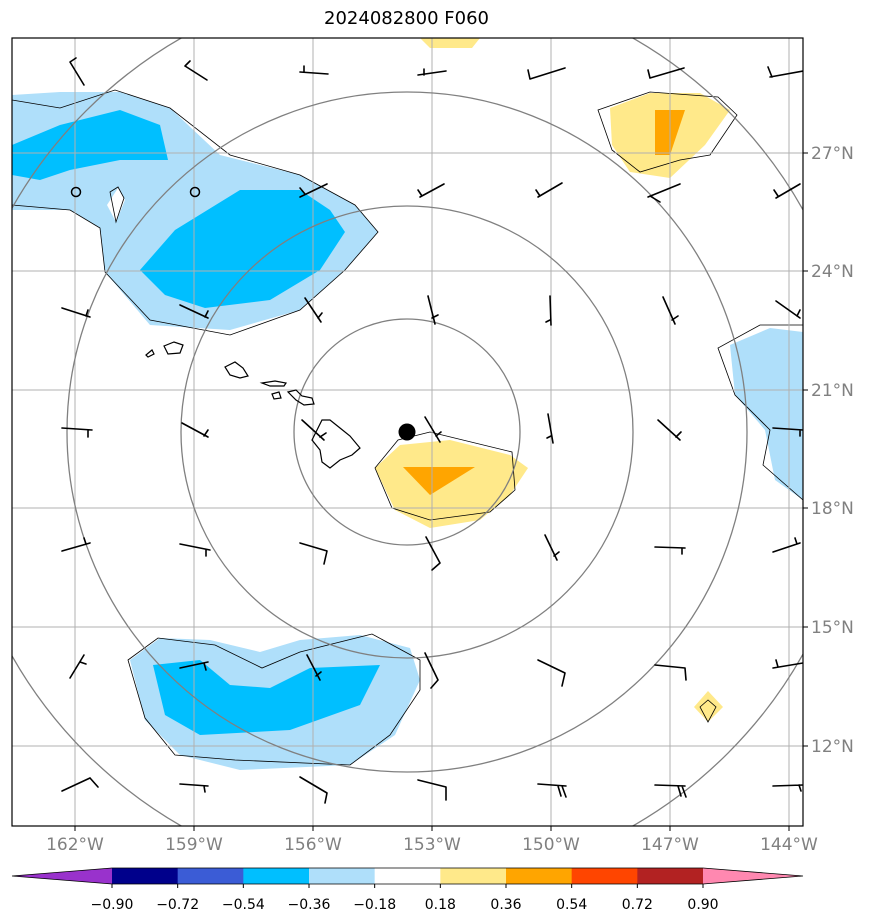 This screenshot has height=924, width=873. What do you see at coordinates (832, 391) in the screenshot?
I see `lat-label: 21°N` at bounding box center [832, 391].